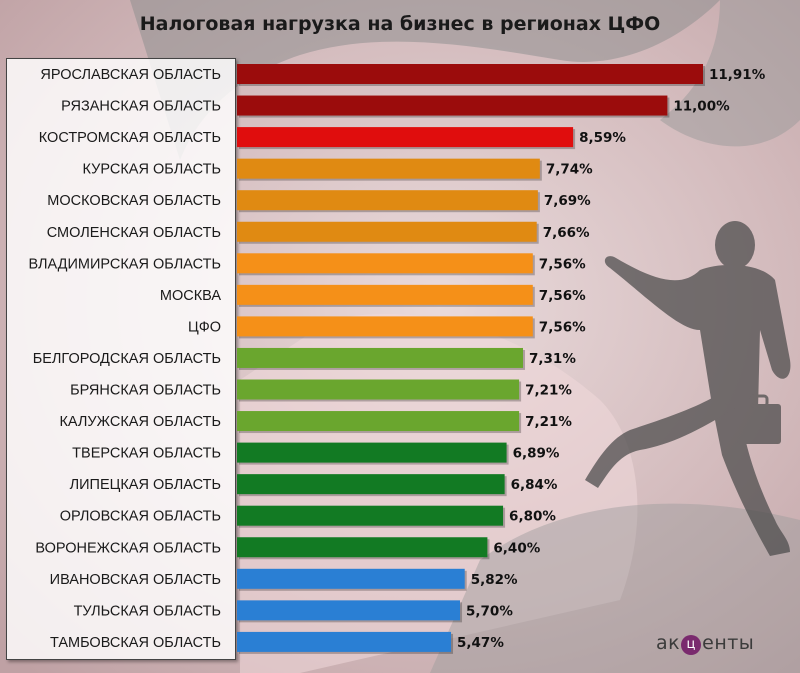 This screenshot has height=673, width=800. I want to click on value-label: 6,84%, so click(534, 485).